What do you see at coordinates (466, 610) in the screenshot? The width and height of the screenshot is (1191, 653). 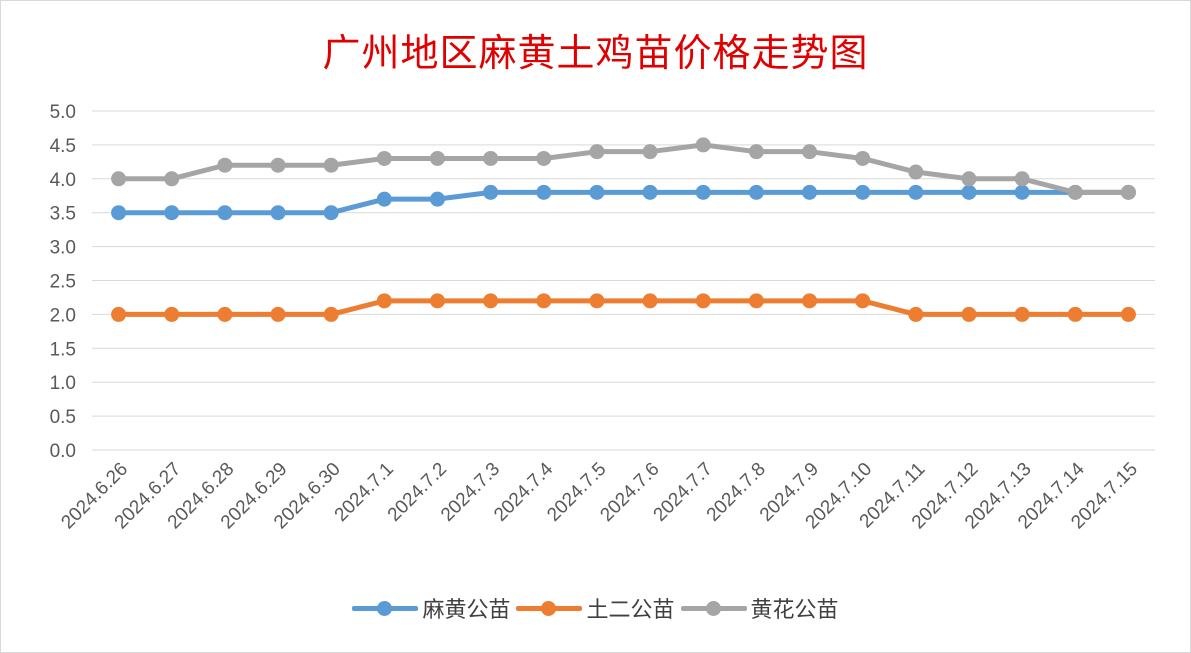 I see `legend-label-0: 麻黄公苗` at bounding box center [466, 610].